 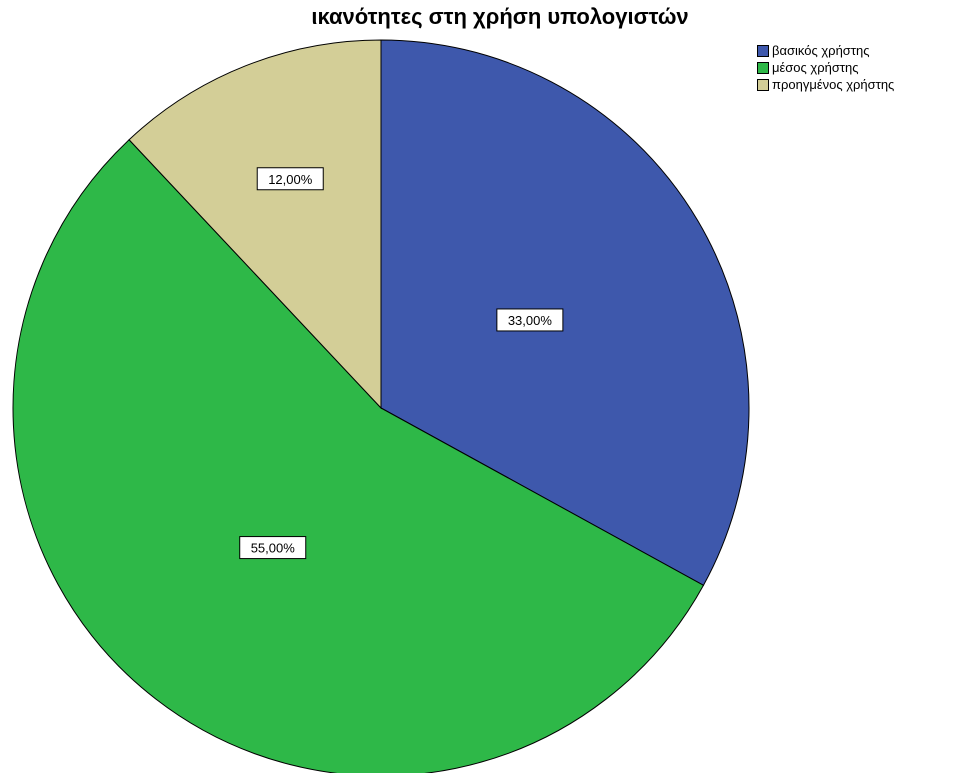 What do you see at coordinates (763, 84) in the screenshot?
I see `legend-swatch-advanced-user` at bounding box center [763, 84].